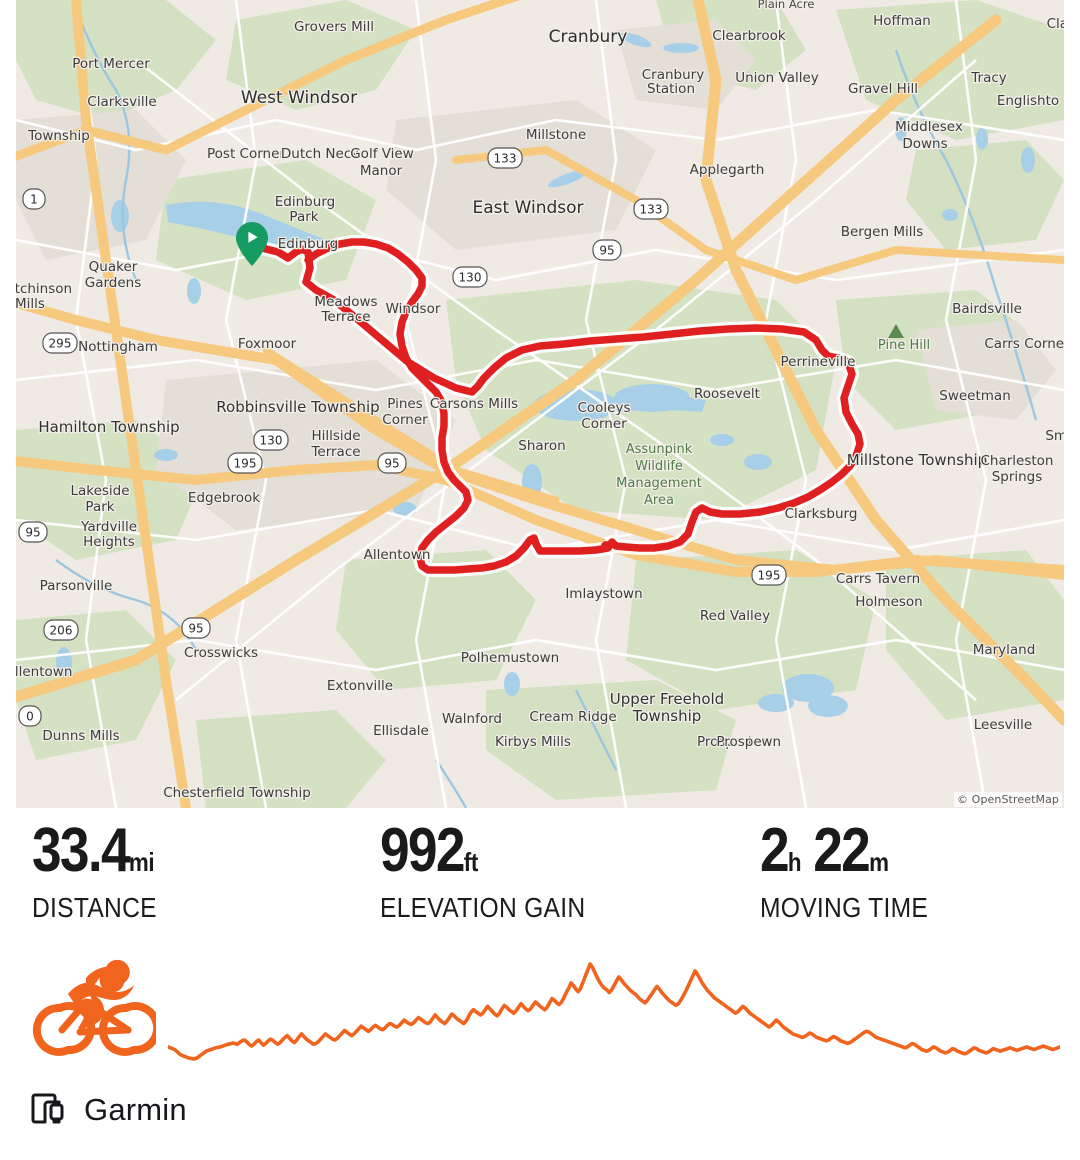  What do you see at coordinates (111, 64) in the screenshot?
I see `map-label: Port Mercer` at bounding box center [111, 64].